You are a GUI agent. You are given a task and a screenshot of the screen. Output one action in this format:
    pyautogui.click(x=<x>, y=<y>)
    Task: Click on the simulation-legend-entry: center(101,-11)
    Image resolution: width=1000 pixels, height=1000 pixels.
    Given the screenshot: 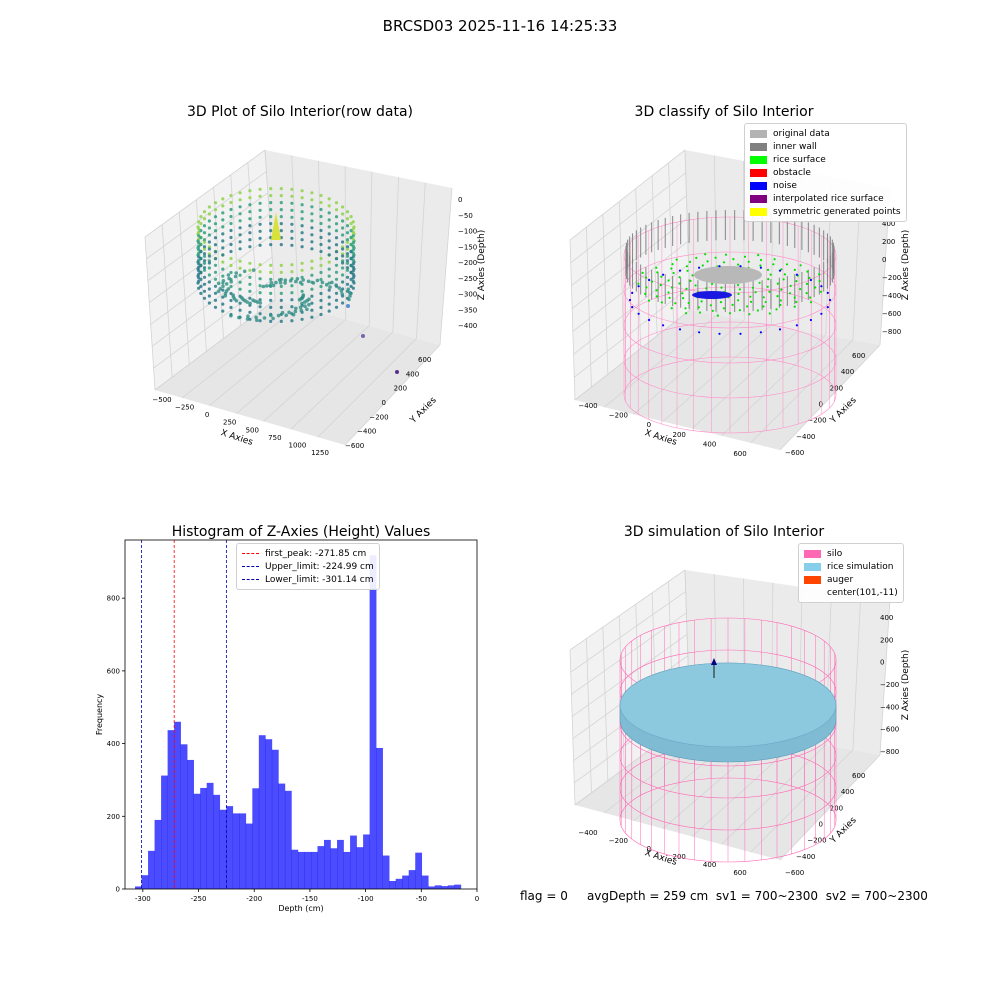 What is the action you would take?
    pyautogui.click(x=851, y=592)
    